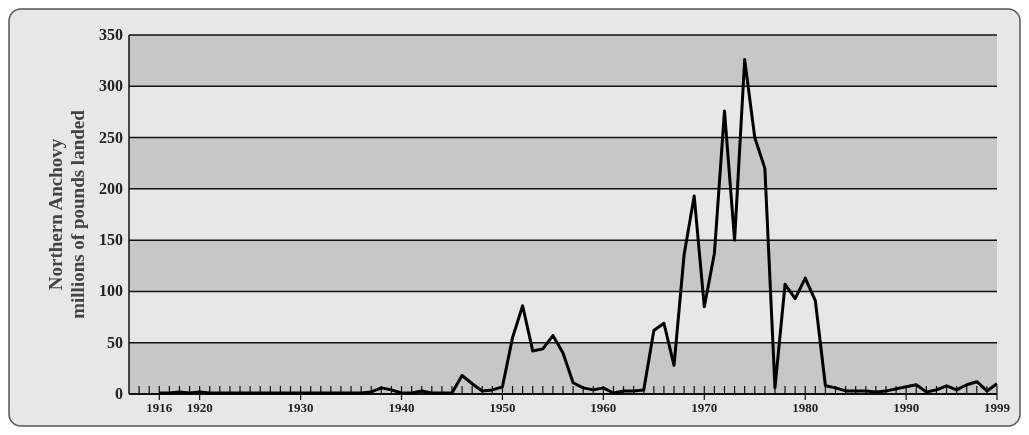  What do you see at coordinates (401, 407) in the screenshot?
I see `x-tick-label: 1940` at bounding box center [401, 407].